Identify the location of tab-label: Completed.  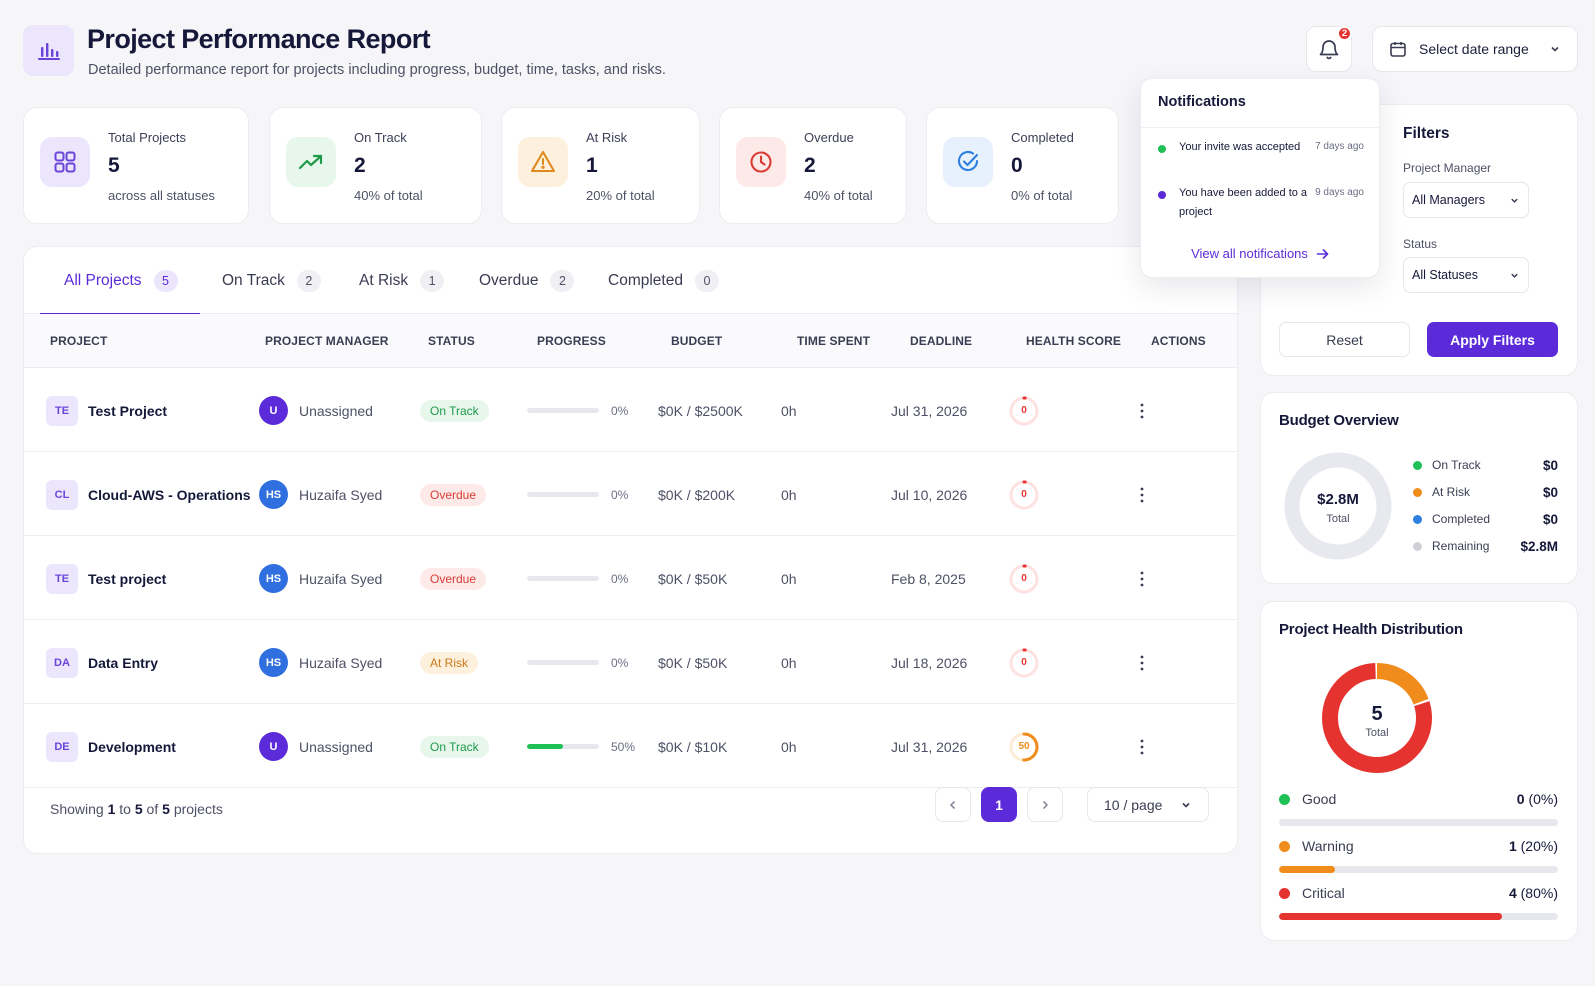
(645, 280).